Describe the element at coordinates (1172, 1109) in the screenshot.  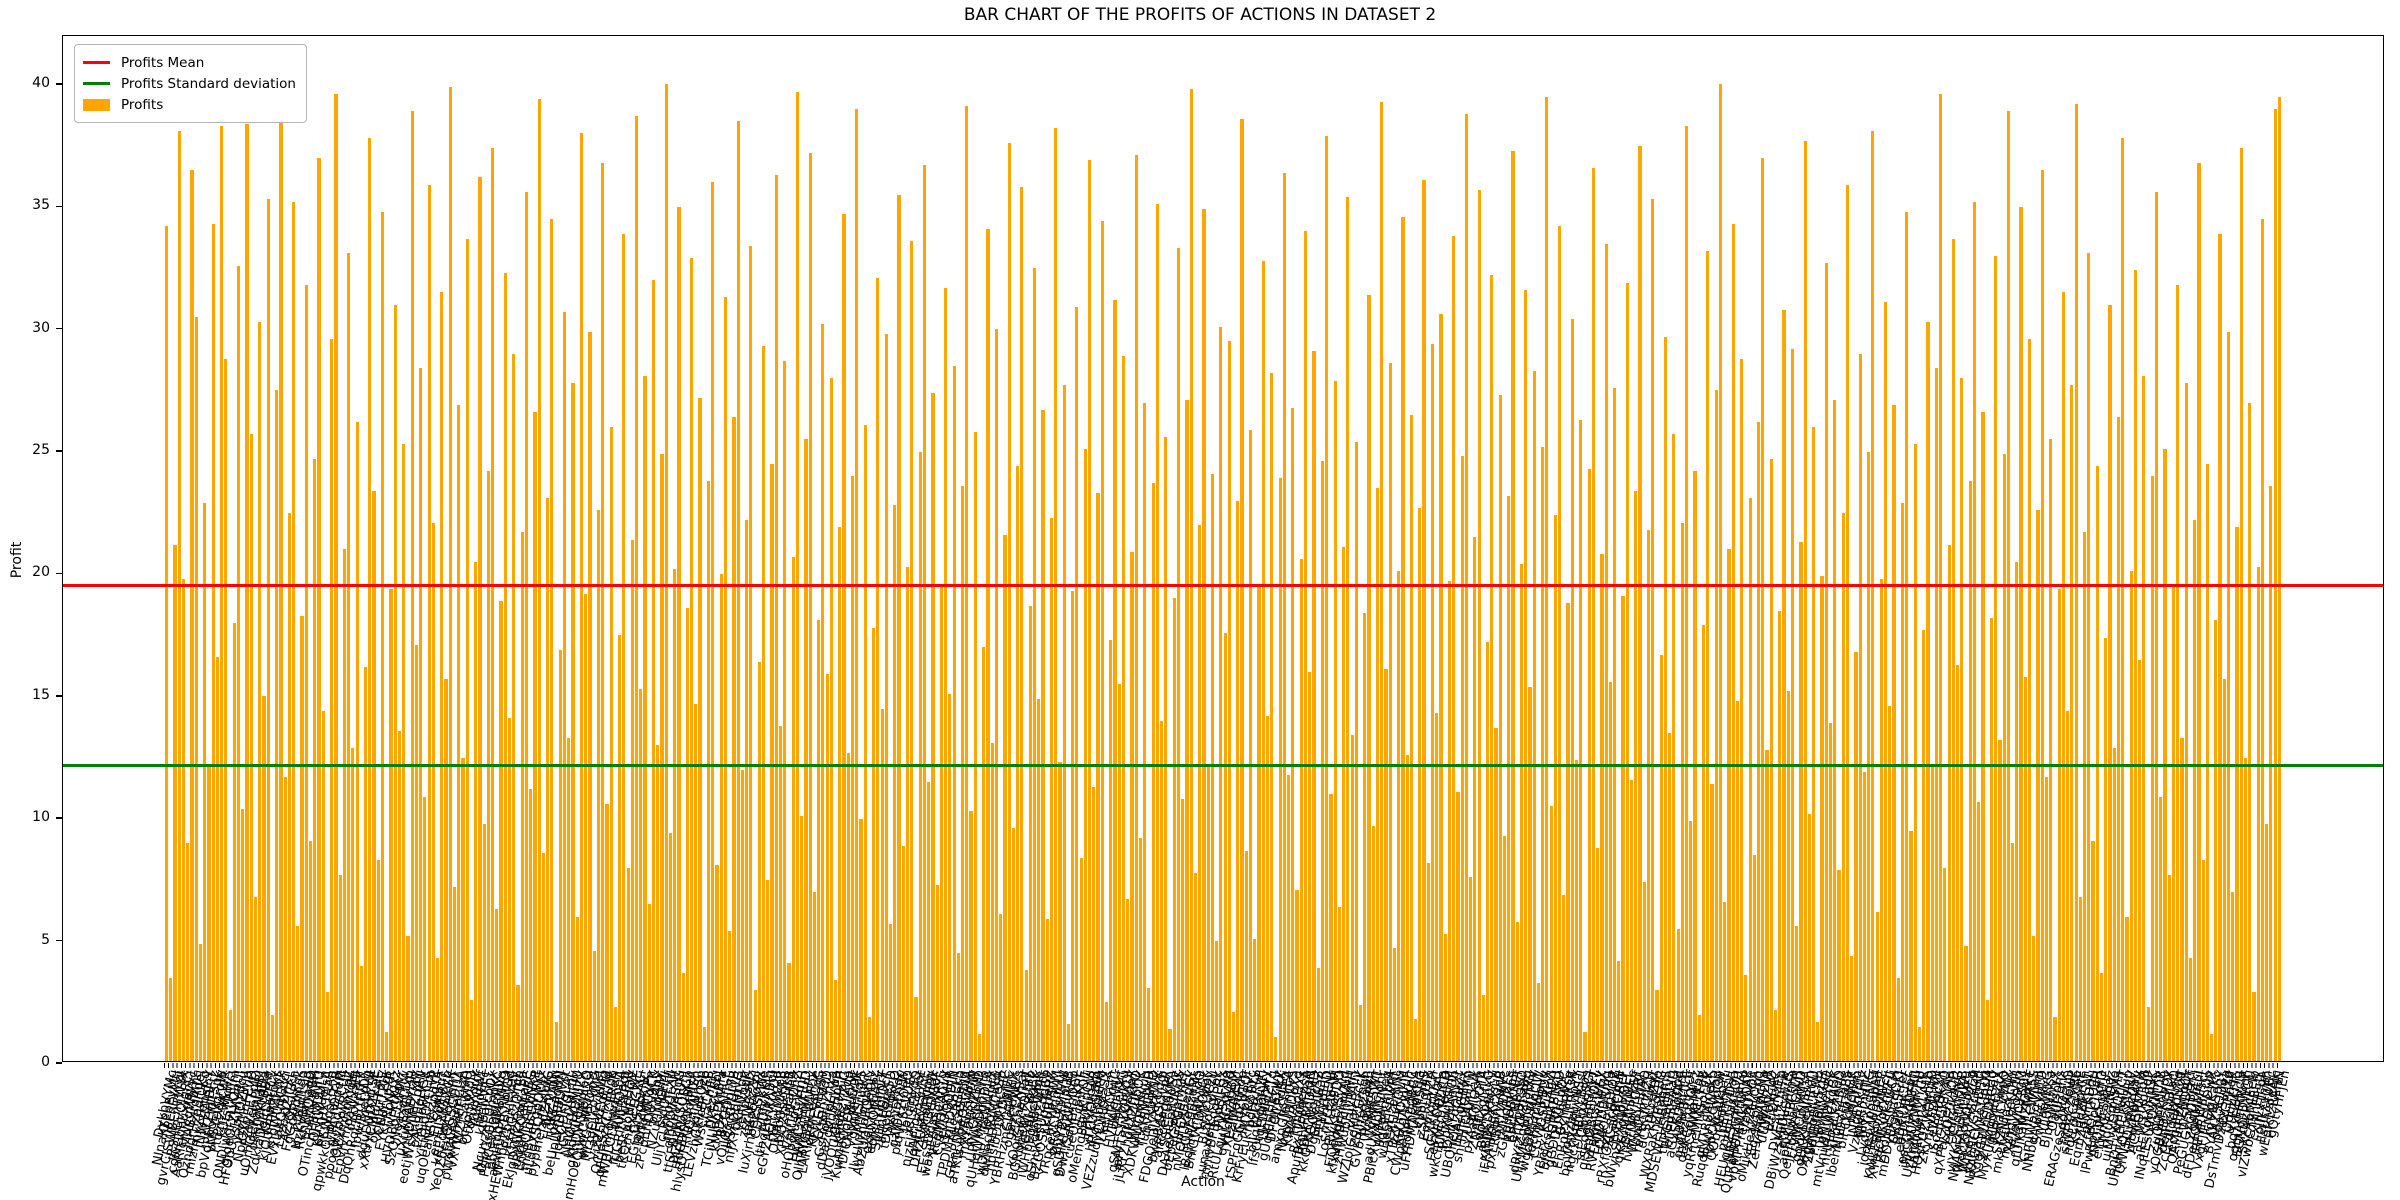
I see `x-tick-label: SSIEetUROS` at that location.